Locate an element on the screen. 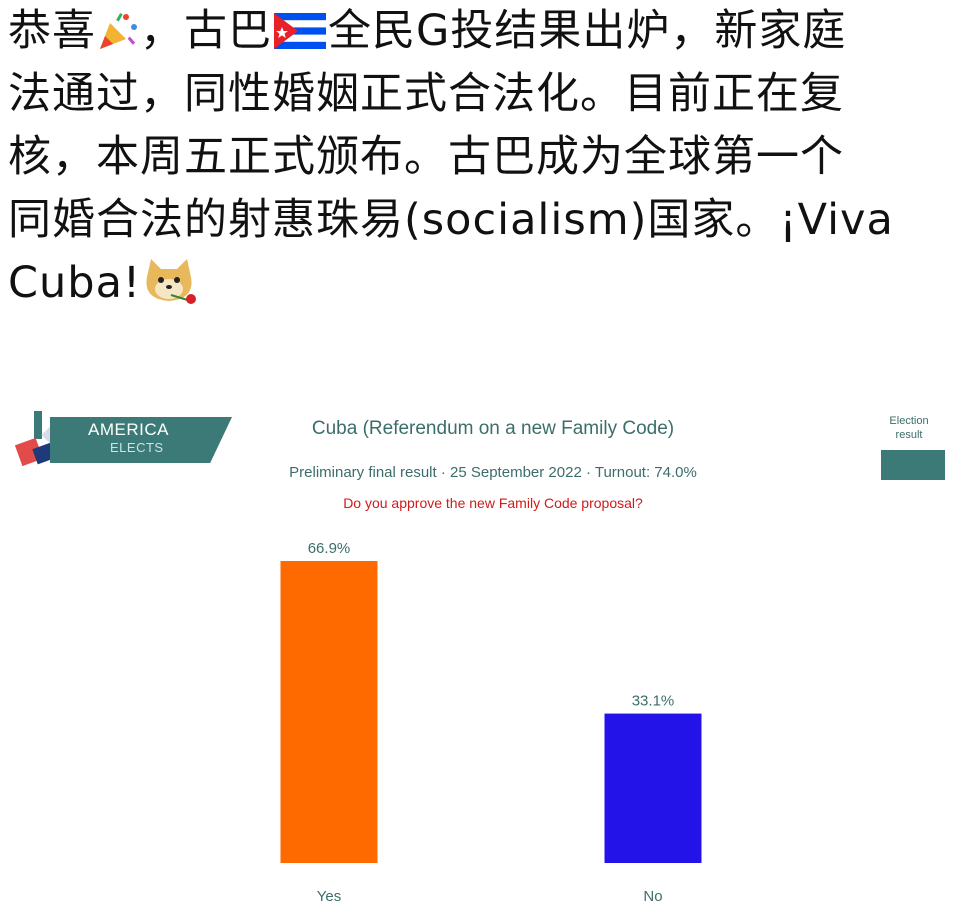  data-label-no: 33.1% is located at coordinates (653, 701).